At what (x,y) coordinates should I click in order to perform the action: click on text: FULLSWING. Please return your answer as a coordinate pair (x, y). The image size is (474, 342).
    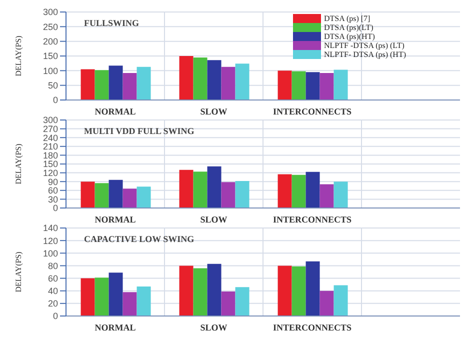
    Looking at the image, I should click on (112, 23).